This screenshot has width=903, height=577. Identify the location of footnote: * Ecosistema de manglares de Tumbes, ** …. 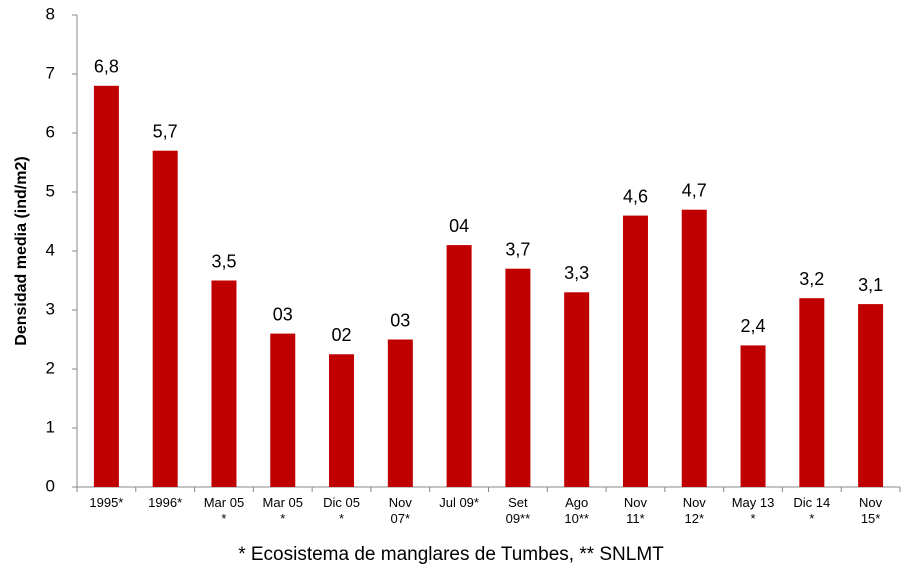
(451, 554).